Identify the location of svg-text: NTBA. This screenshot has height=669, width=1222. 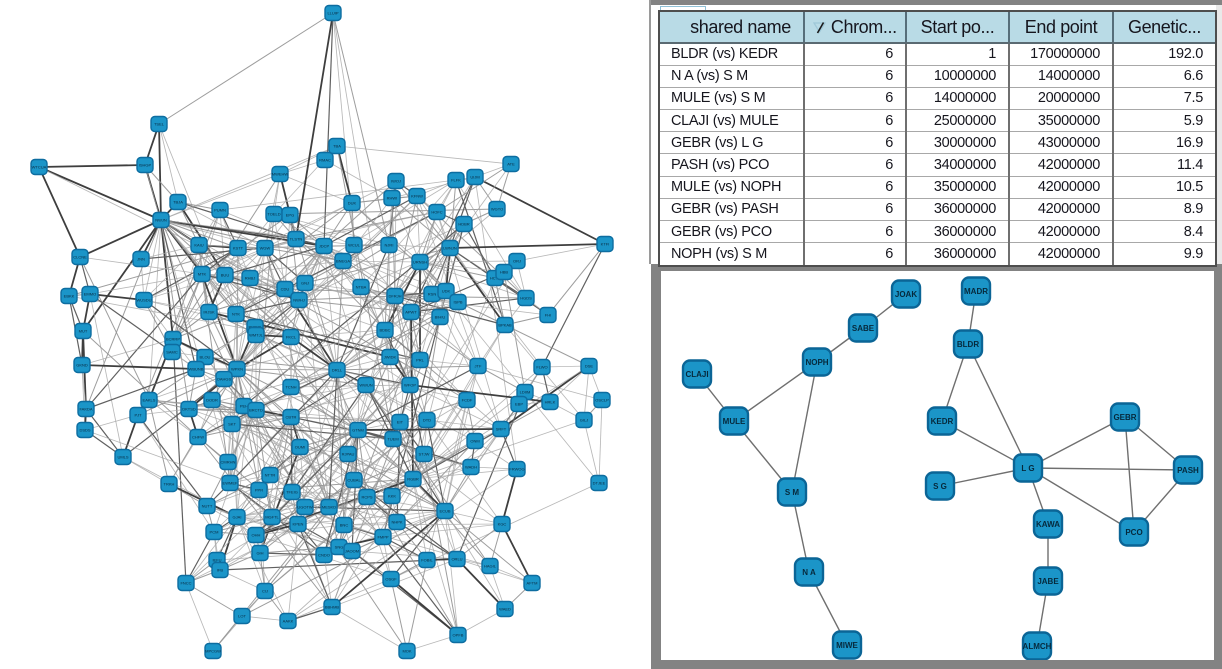
(361, 287).